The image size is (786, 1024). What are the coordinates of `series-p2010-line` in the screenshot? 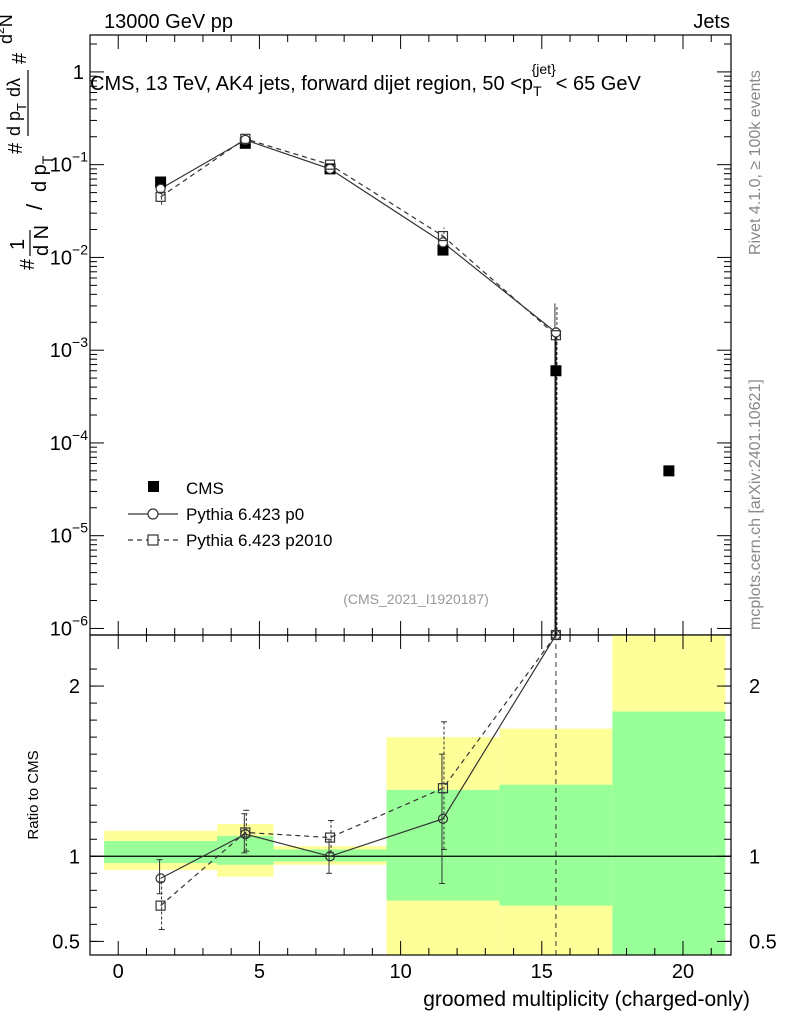 It's located at (358, 237).